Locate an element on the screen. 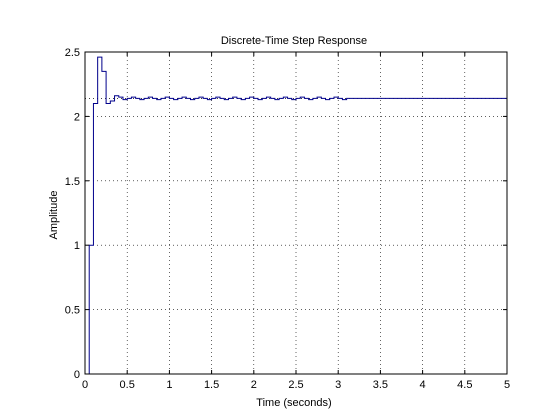 The image size is (560, 420). x-axis-label: Time (seconds) is located at coordinates (293, 403).